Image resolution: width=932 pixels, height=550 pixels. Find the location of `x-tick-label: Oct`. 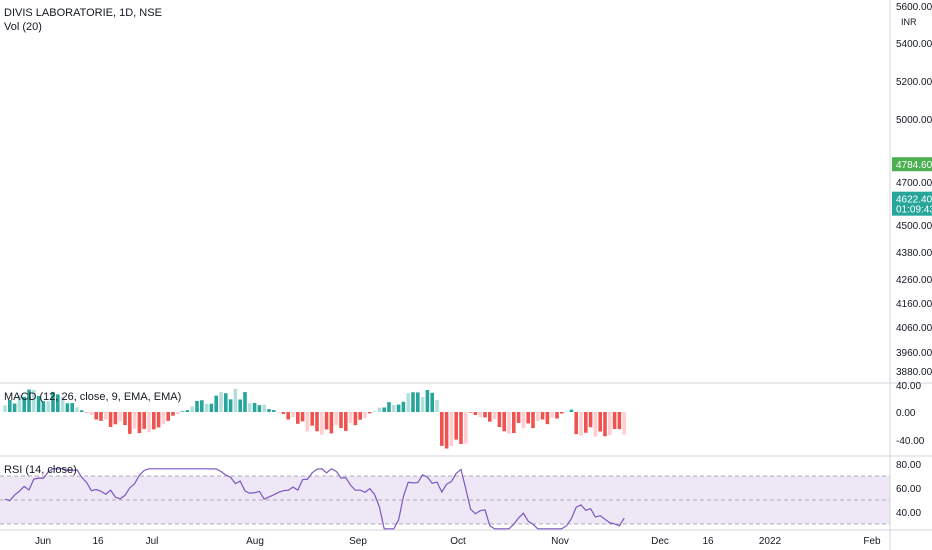

x-tick-label: Oct is located at coordinates (458, 541).